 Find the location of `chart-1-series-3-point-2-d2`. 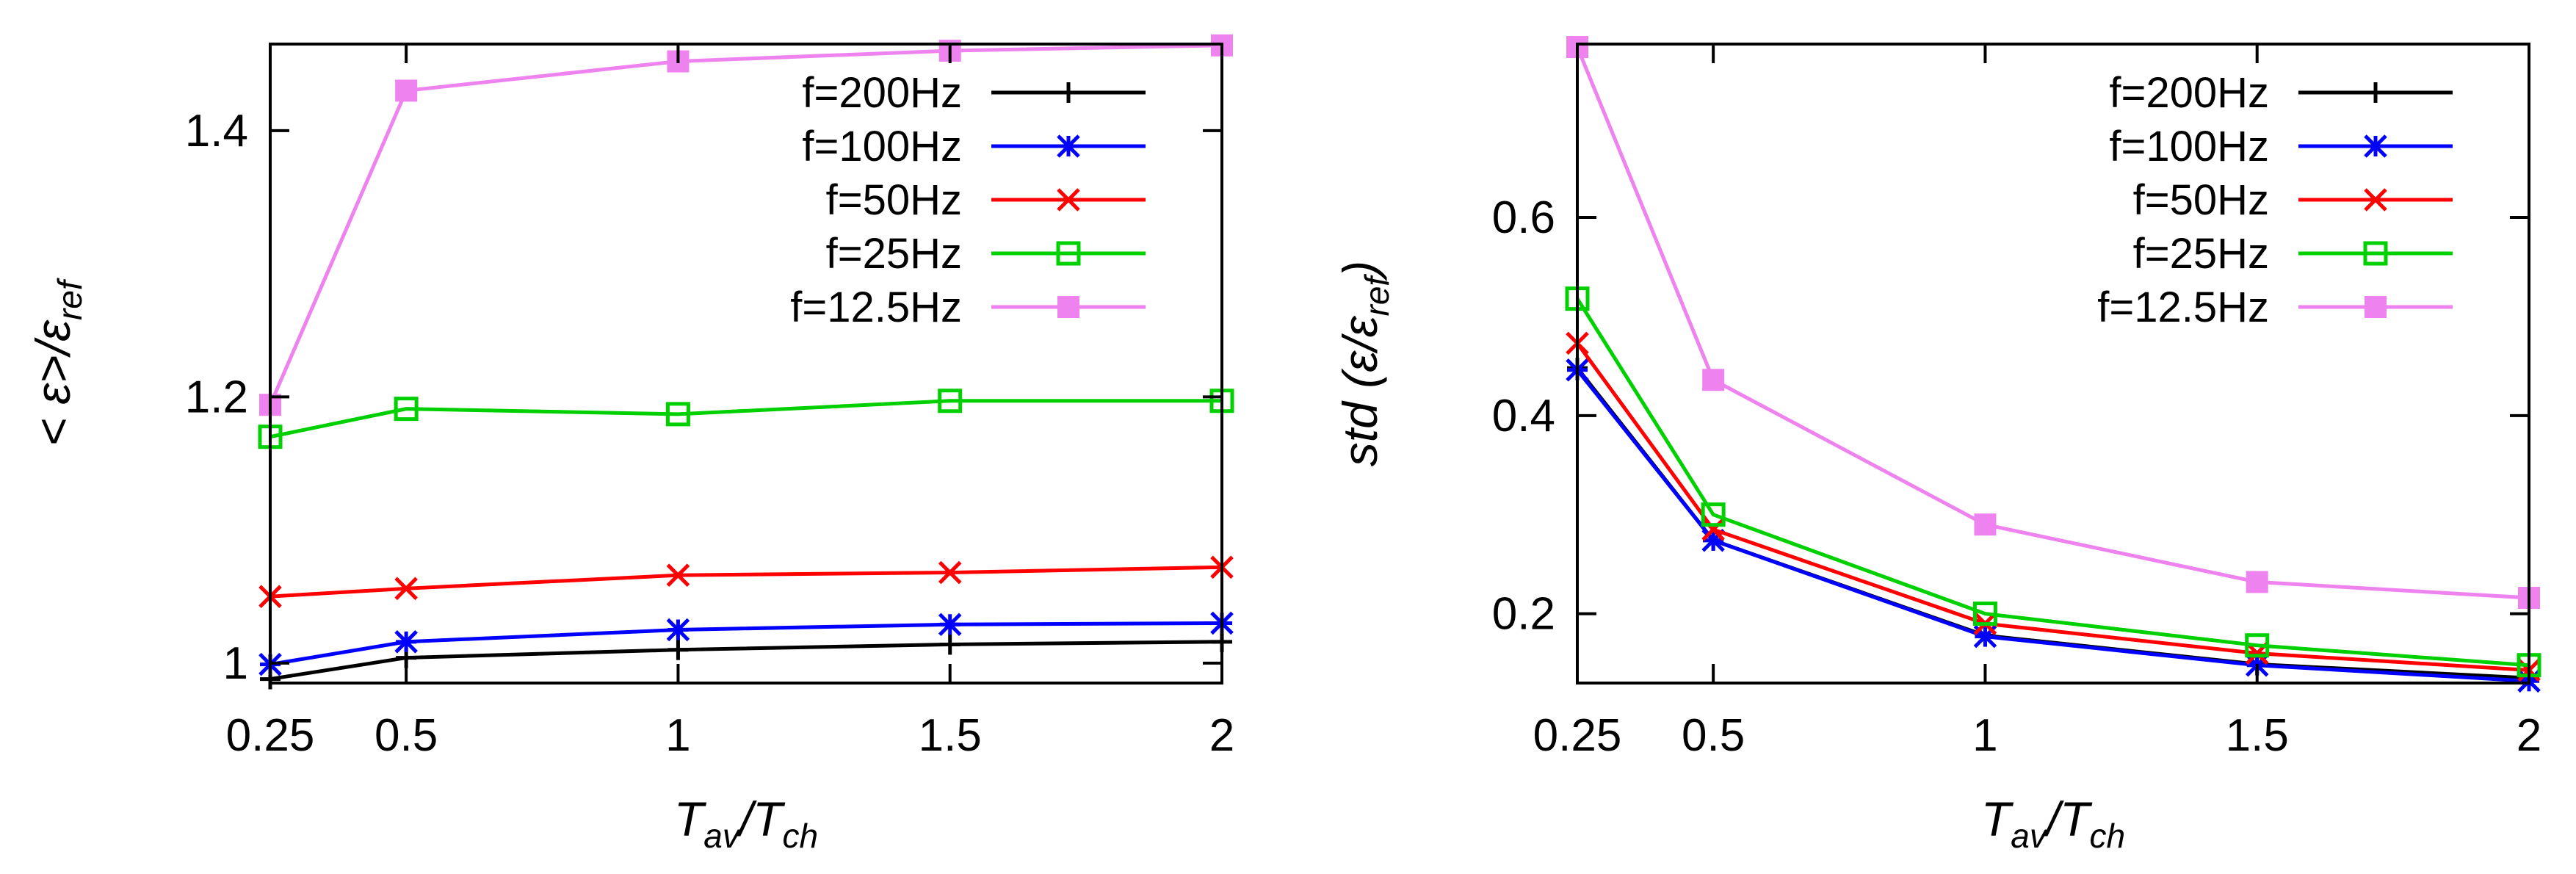

chart-1-series-3-point-2-d2 is located at coordinates (406, 589).